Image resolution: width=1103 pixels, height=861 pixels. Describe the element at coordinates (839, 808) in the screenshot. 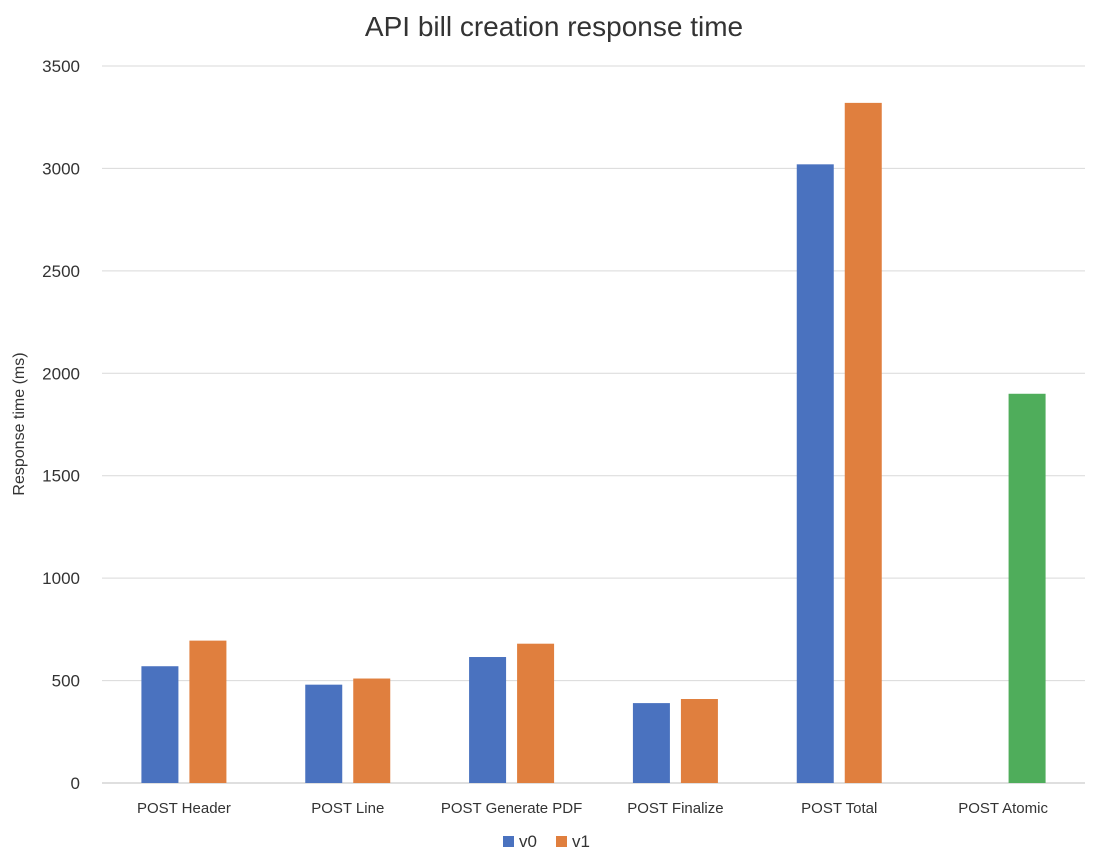

I see `x-tick-label: POST Total` at that location.